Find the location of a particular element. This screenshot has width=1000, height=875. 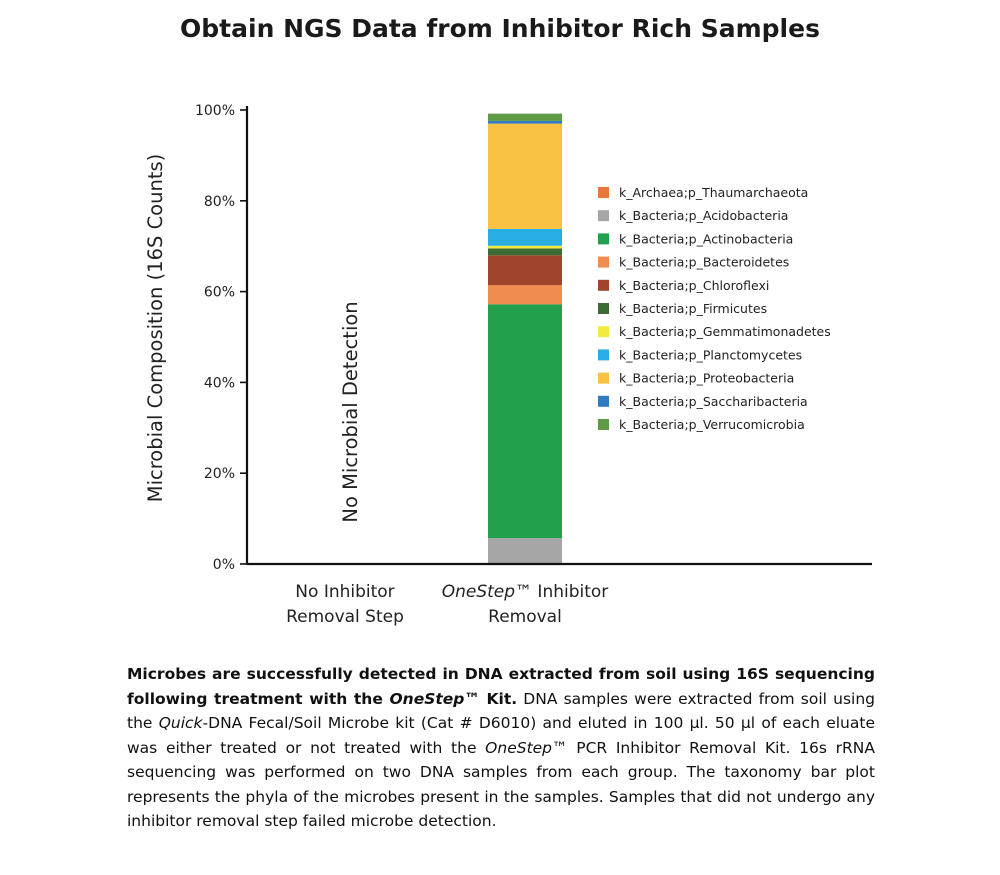

legend-label-chloroflexi: k_Bacteria;p_Chloroflexi is located at coordinates (694, 285).